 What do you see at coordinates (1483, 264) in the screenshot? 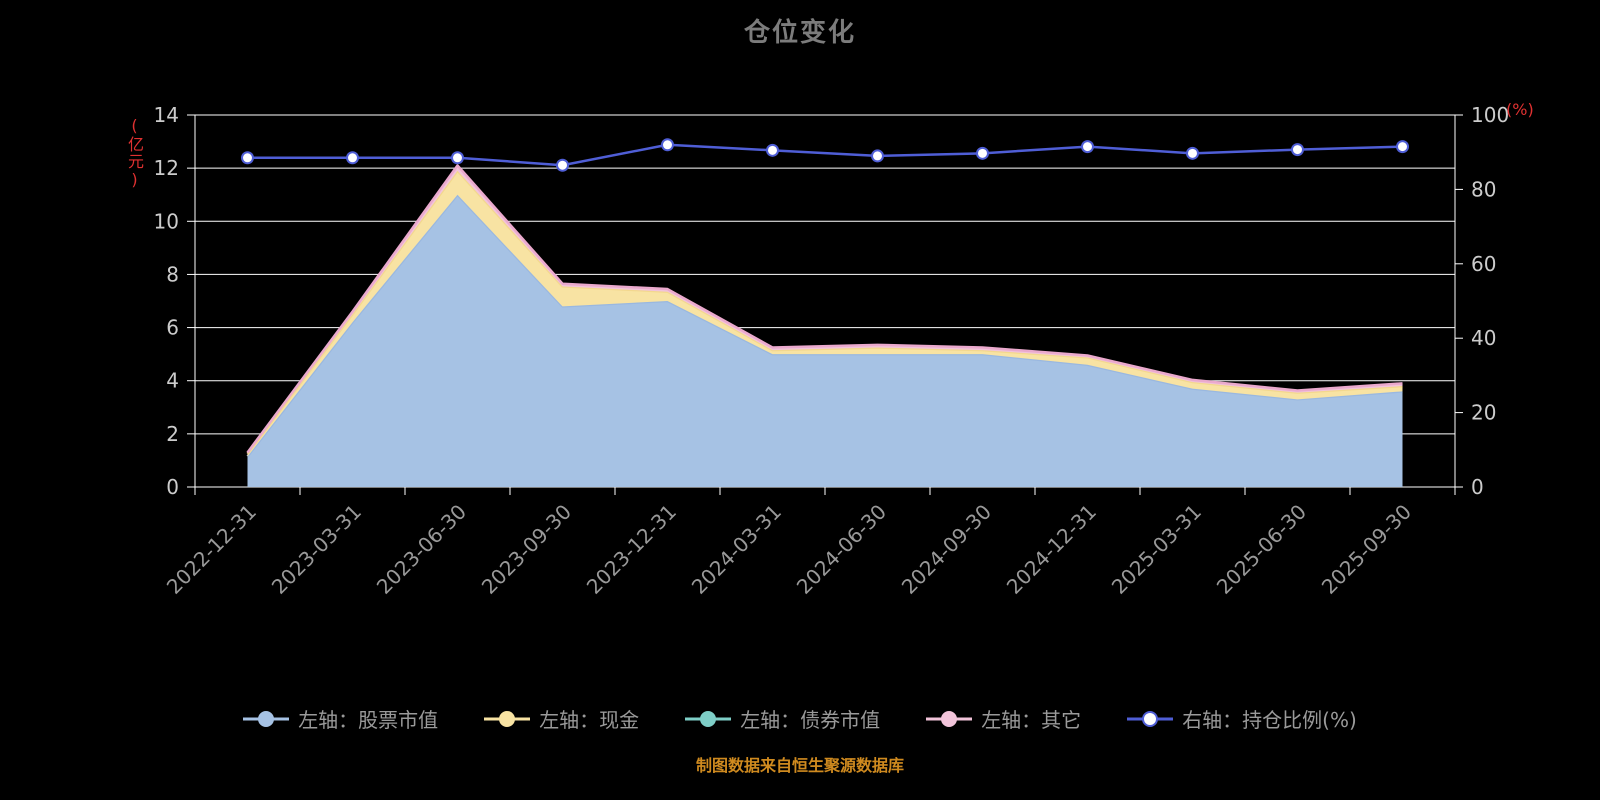
I see `right-axis-tick-label: 60` at bounding box center [1483, 264].